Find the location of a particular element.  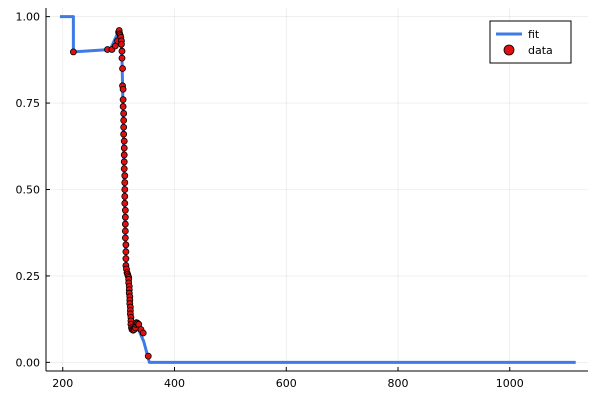

y-tick-label: 0.75 is located at coordinates (28, 103).